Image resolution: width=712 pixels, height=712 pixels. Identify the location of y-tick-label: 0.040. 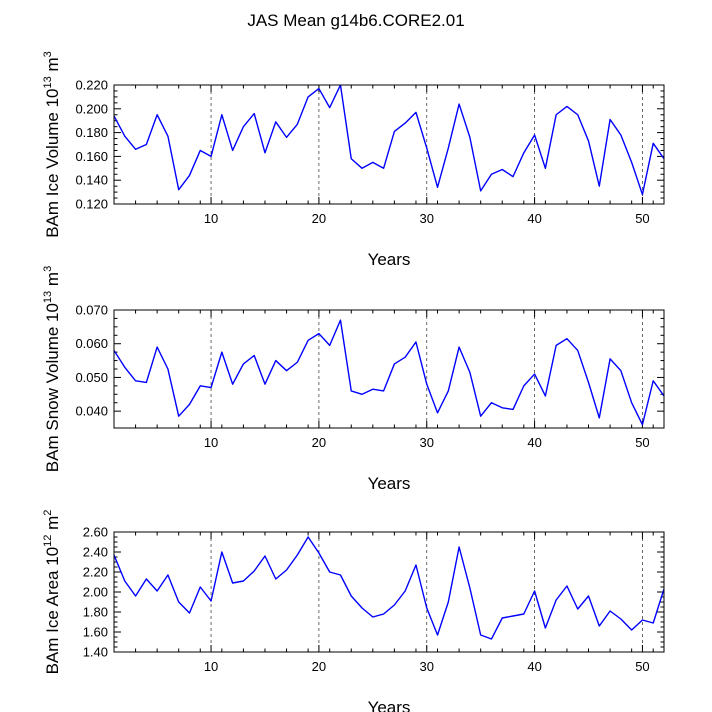
(91, 411).